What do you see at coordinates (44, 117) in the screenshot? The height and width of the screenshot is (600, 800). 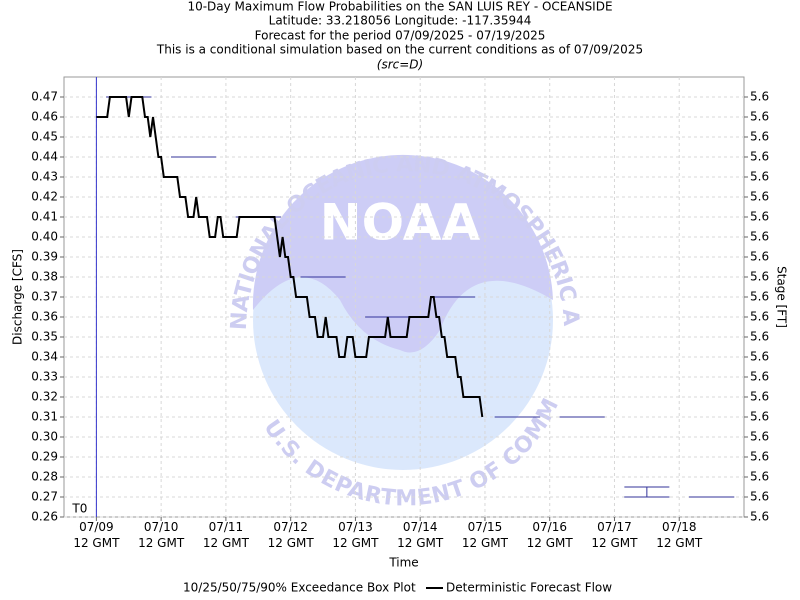 I see `y-tick-label: 0.46` at bounding box center [44, 117].